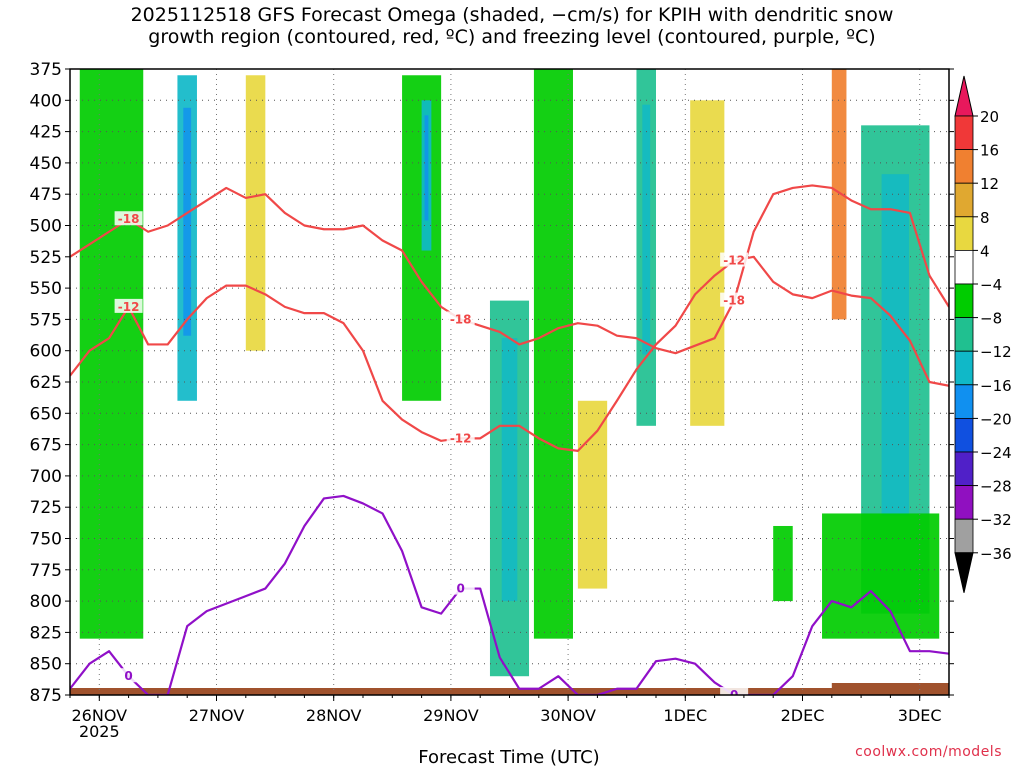 This screenshot has width=1024, height=768. Describe the element at coordinates (46, 164) in the screenshot. I see `y-tick-label: 450` at that location.